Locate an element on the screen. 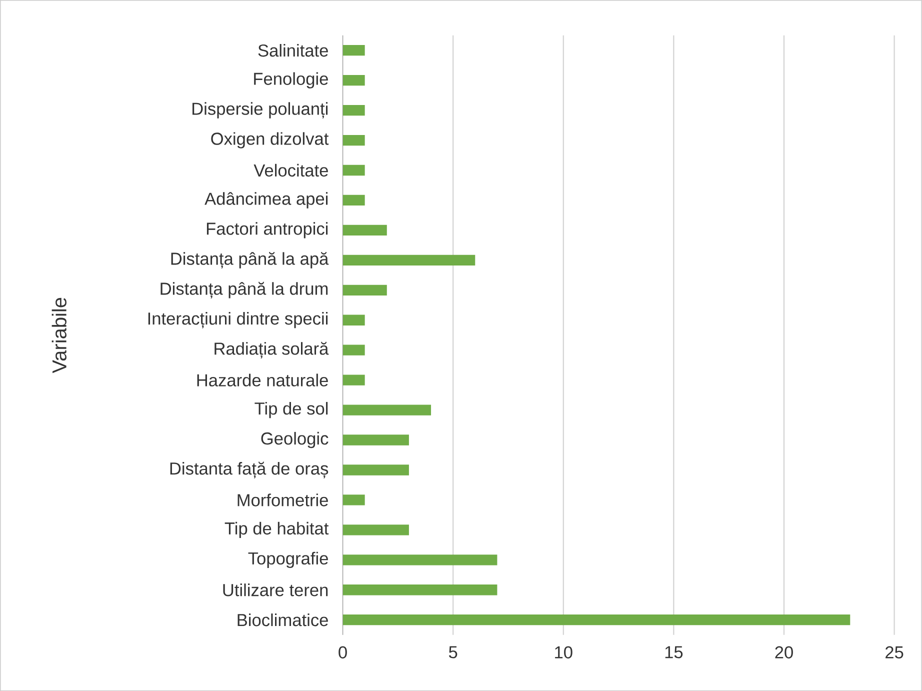 The image size is (922, 691). y-tick-label: Morfometrie is located at coordinates (283, 500).